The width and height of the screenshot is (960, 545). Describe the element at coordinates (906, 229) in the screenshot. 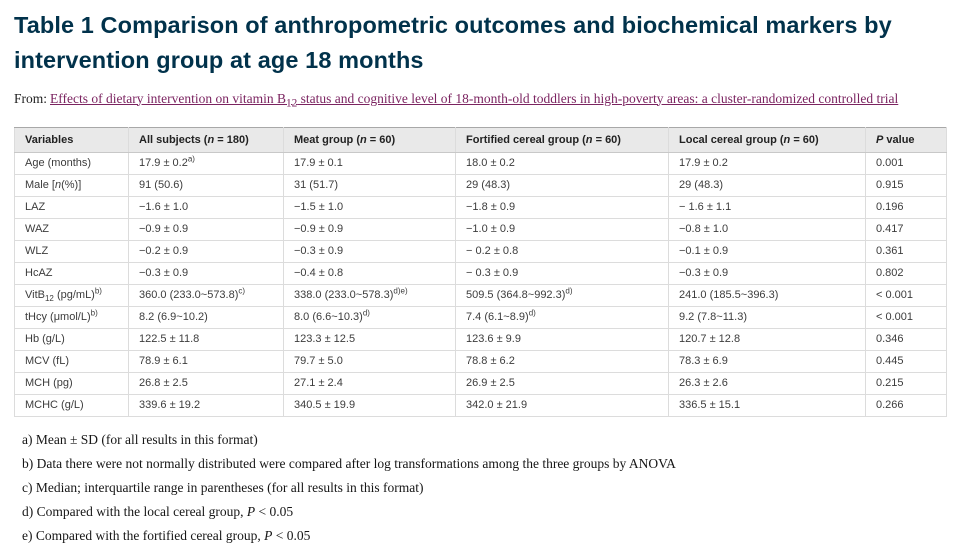

I see `value-cell: 0.417` at that location.